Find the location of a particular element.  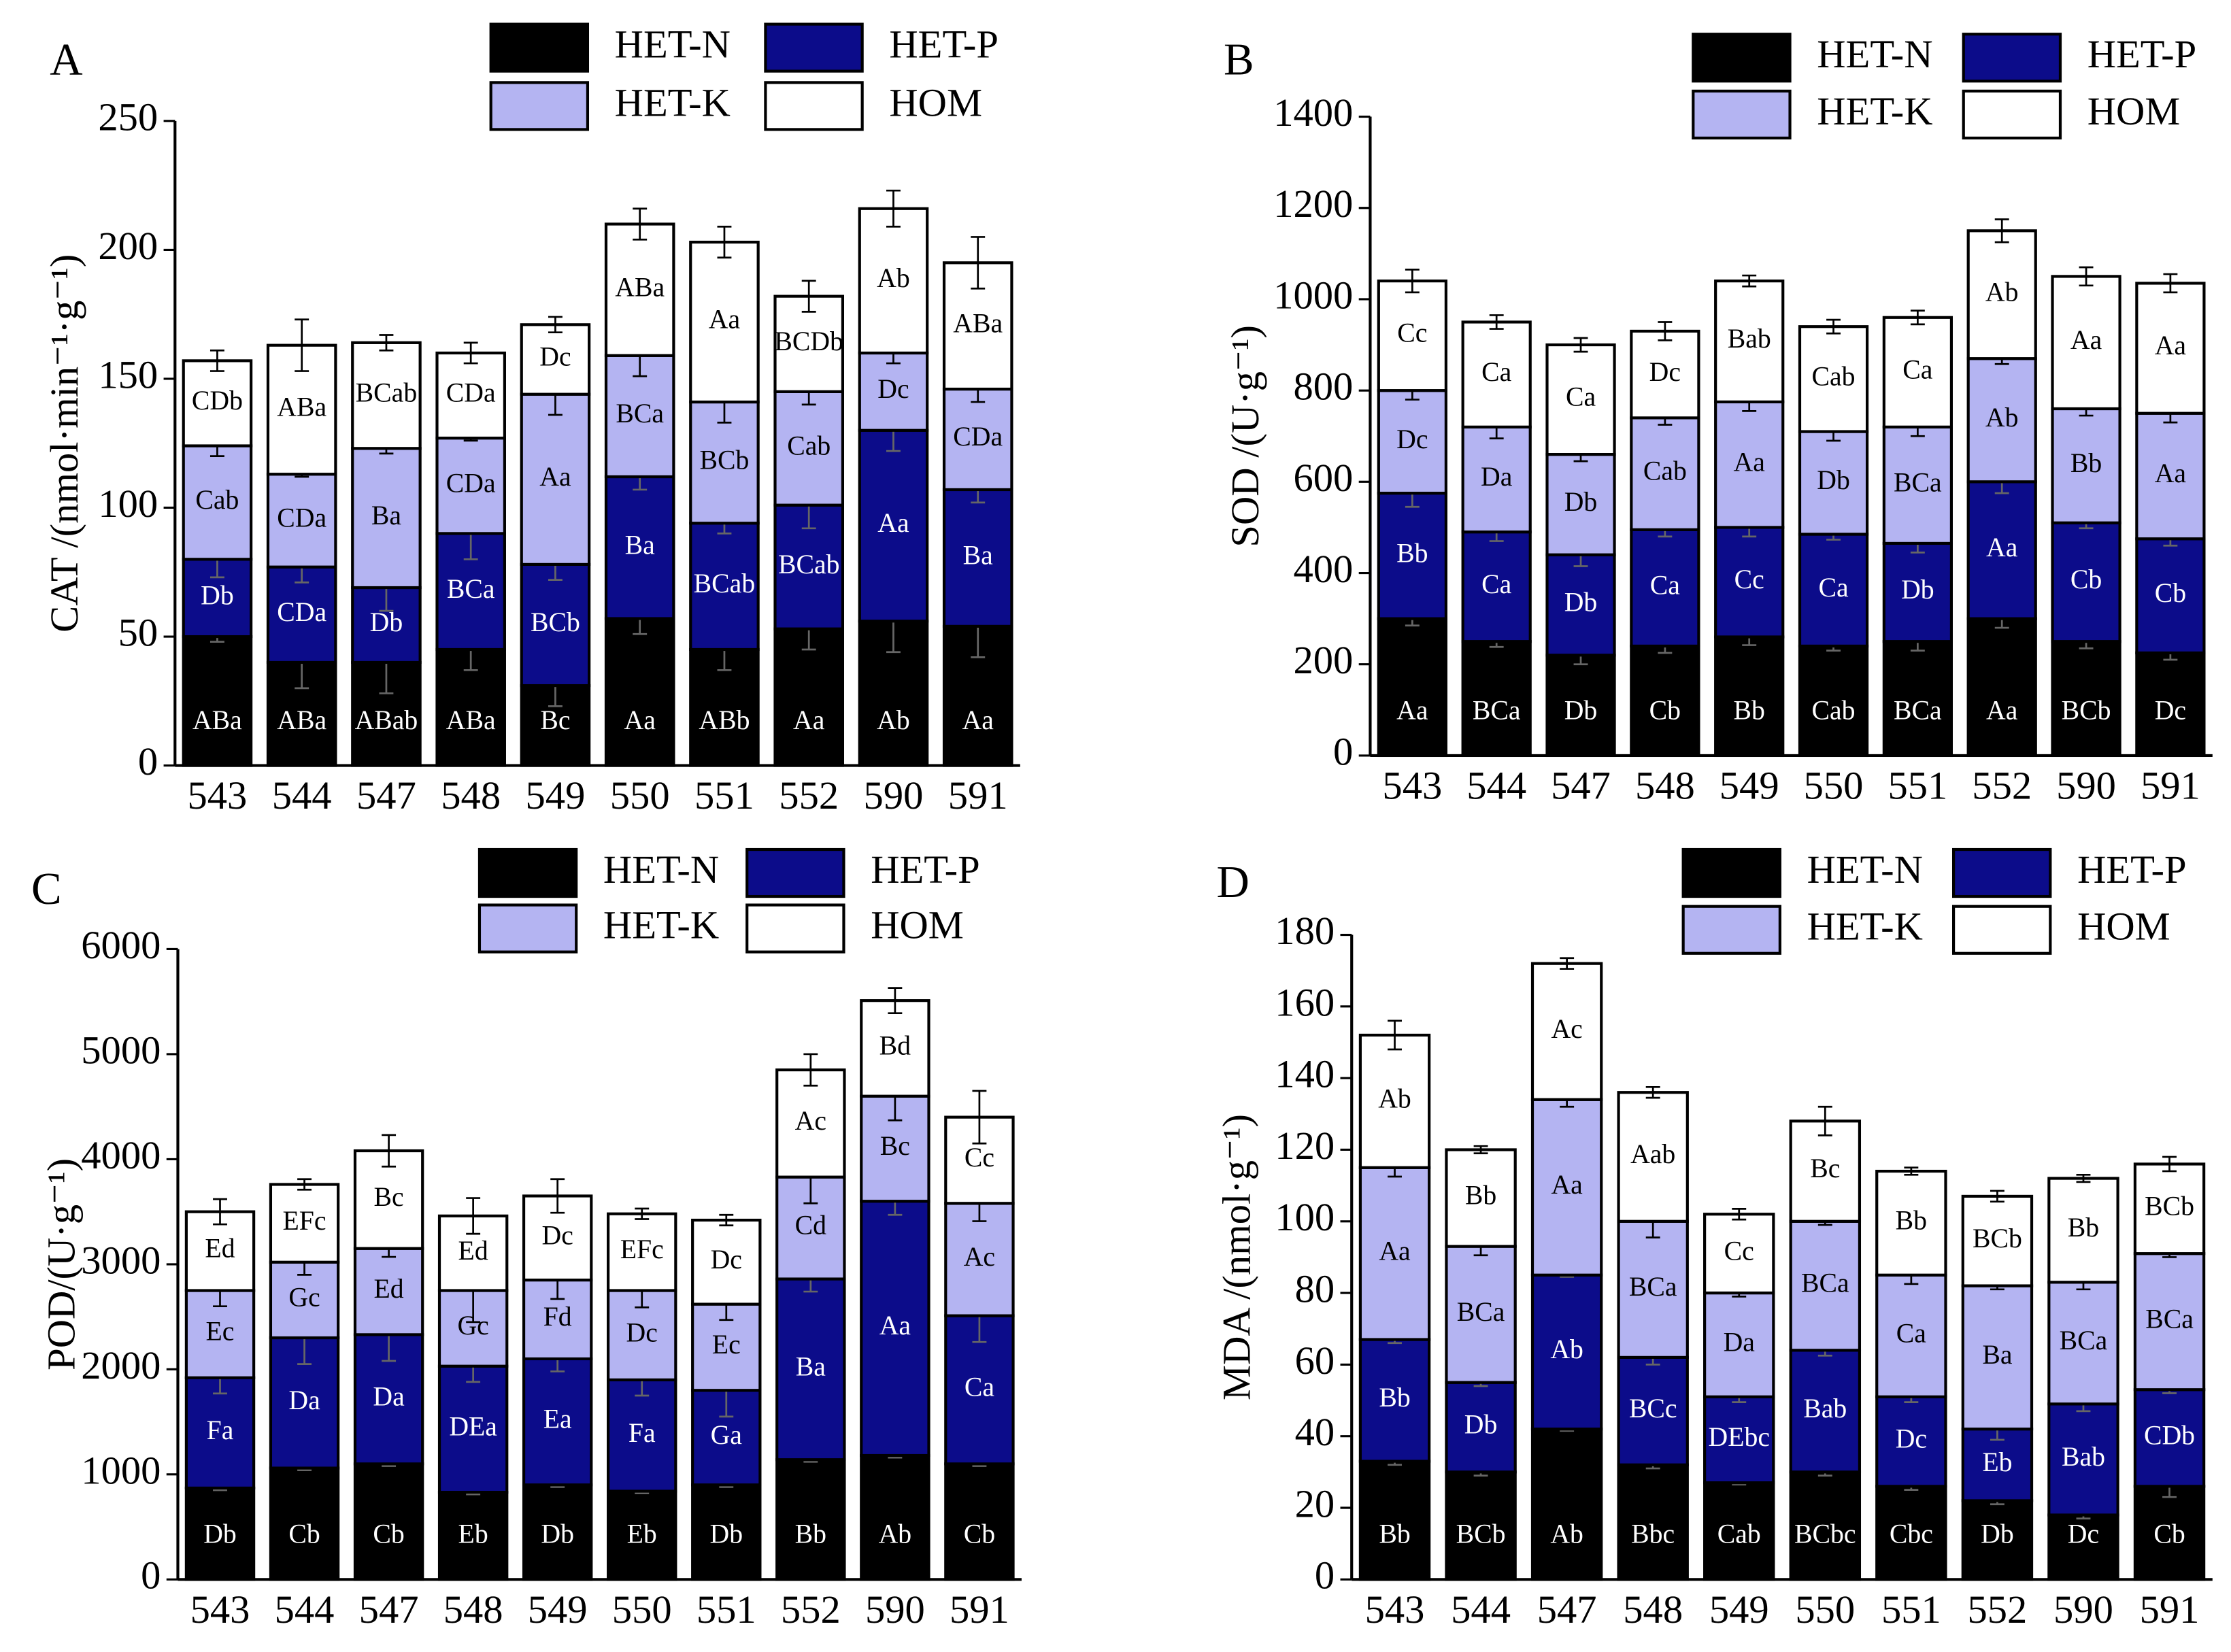

x-tick-label: 544 is located at coordinates (302, 795).